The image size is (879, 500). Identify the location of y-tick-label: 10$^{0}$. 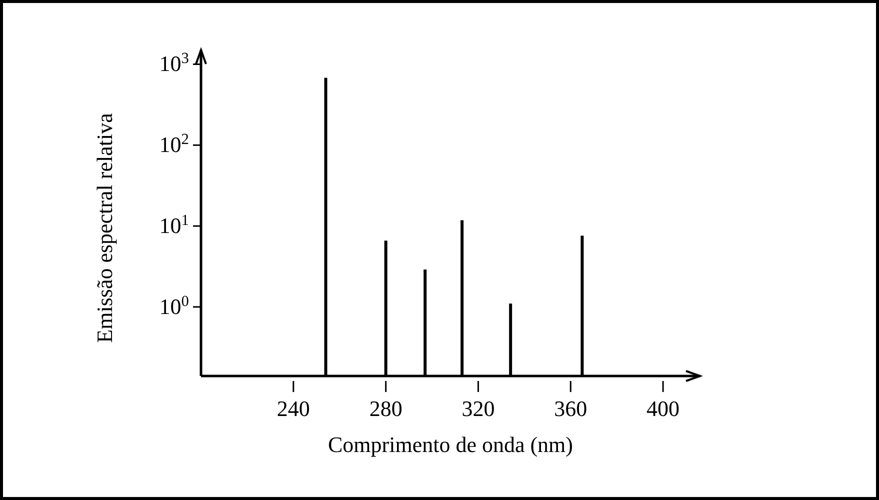
(174, 305).